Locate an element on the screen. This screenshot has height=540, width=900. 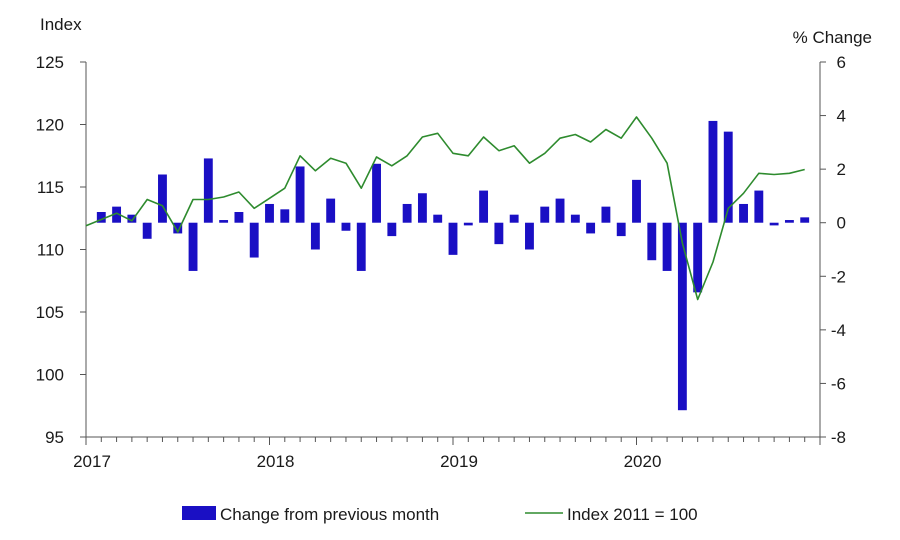
left-tick-label: 105 is located at coordinates (50, 312).